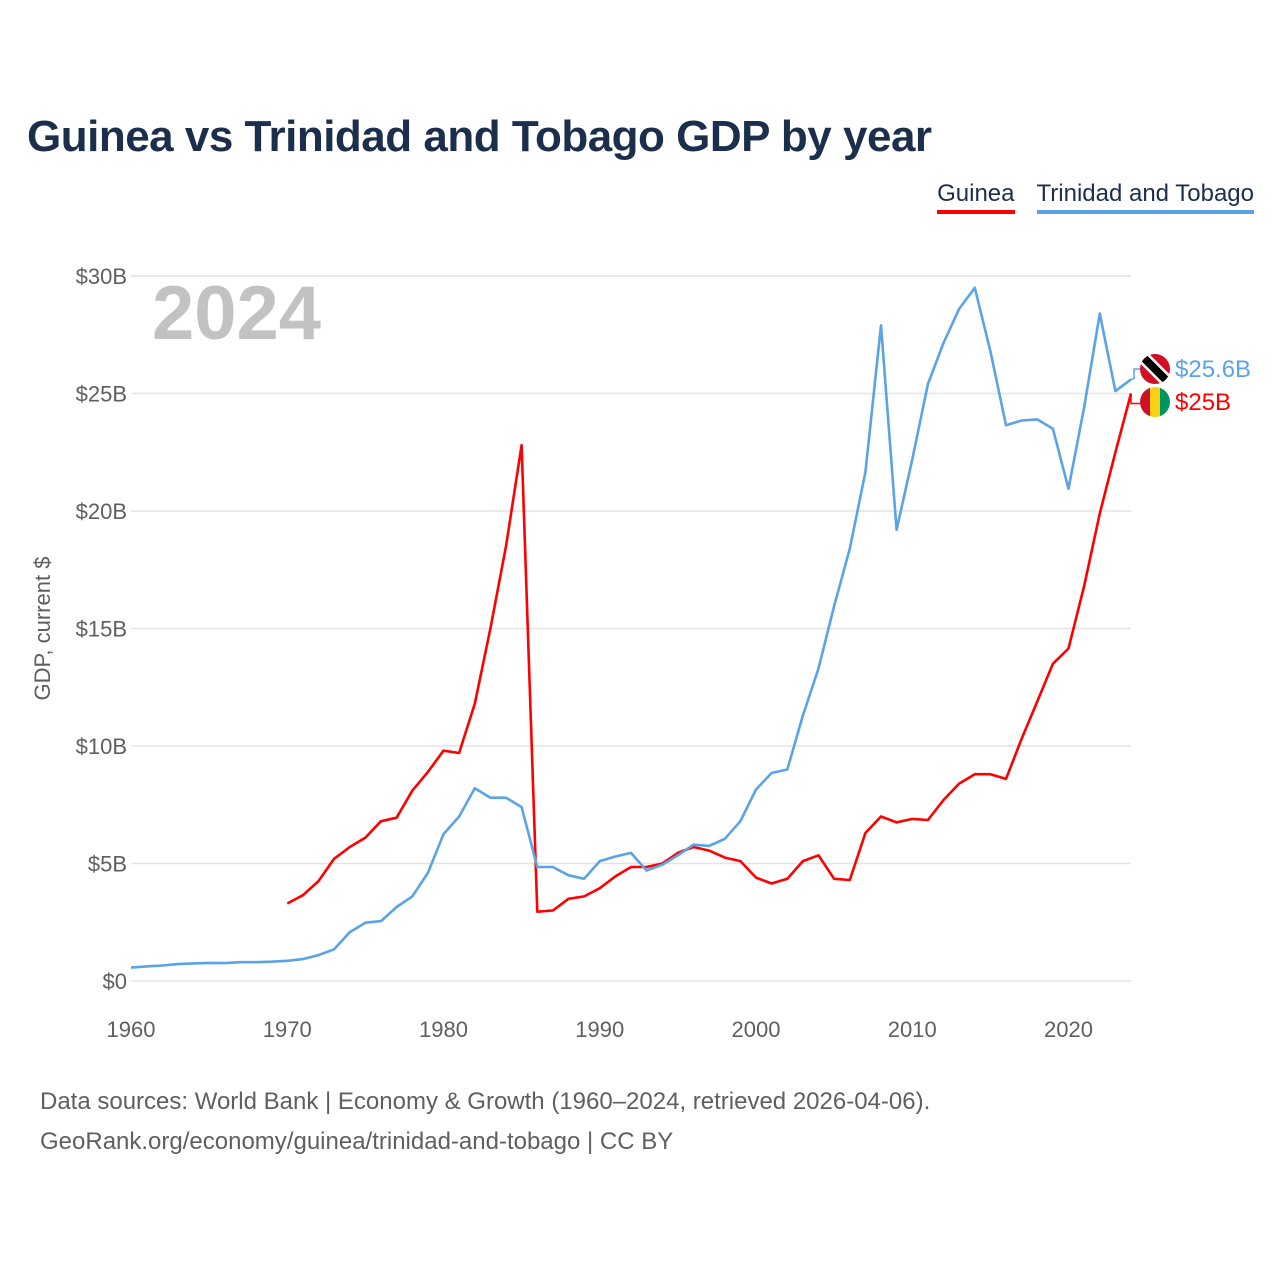  Describe the element at coordinates (101, 629) in the screenshot. I see `y-tick-label-15: $15B` at that location.